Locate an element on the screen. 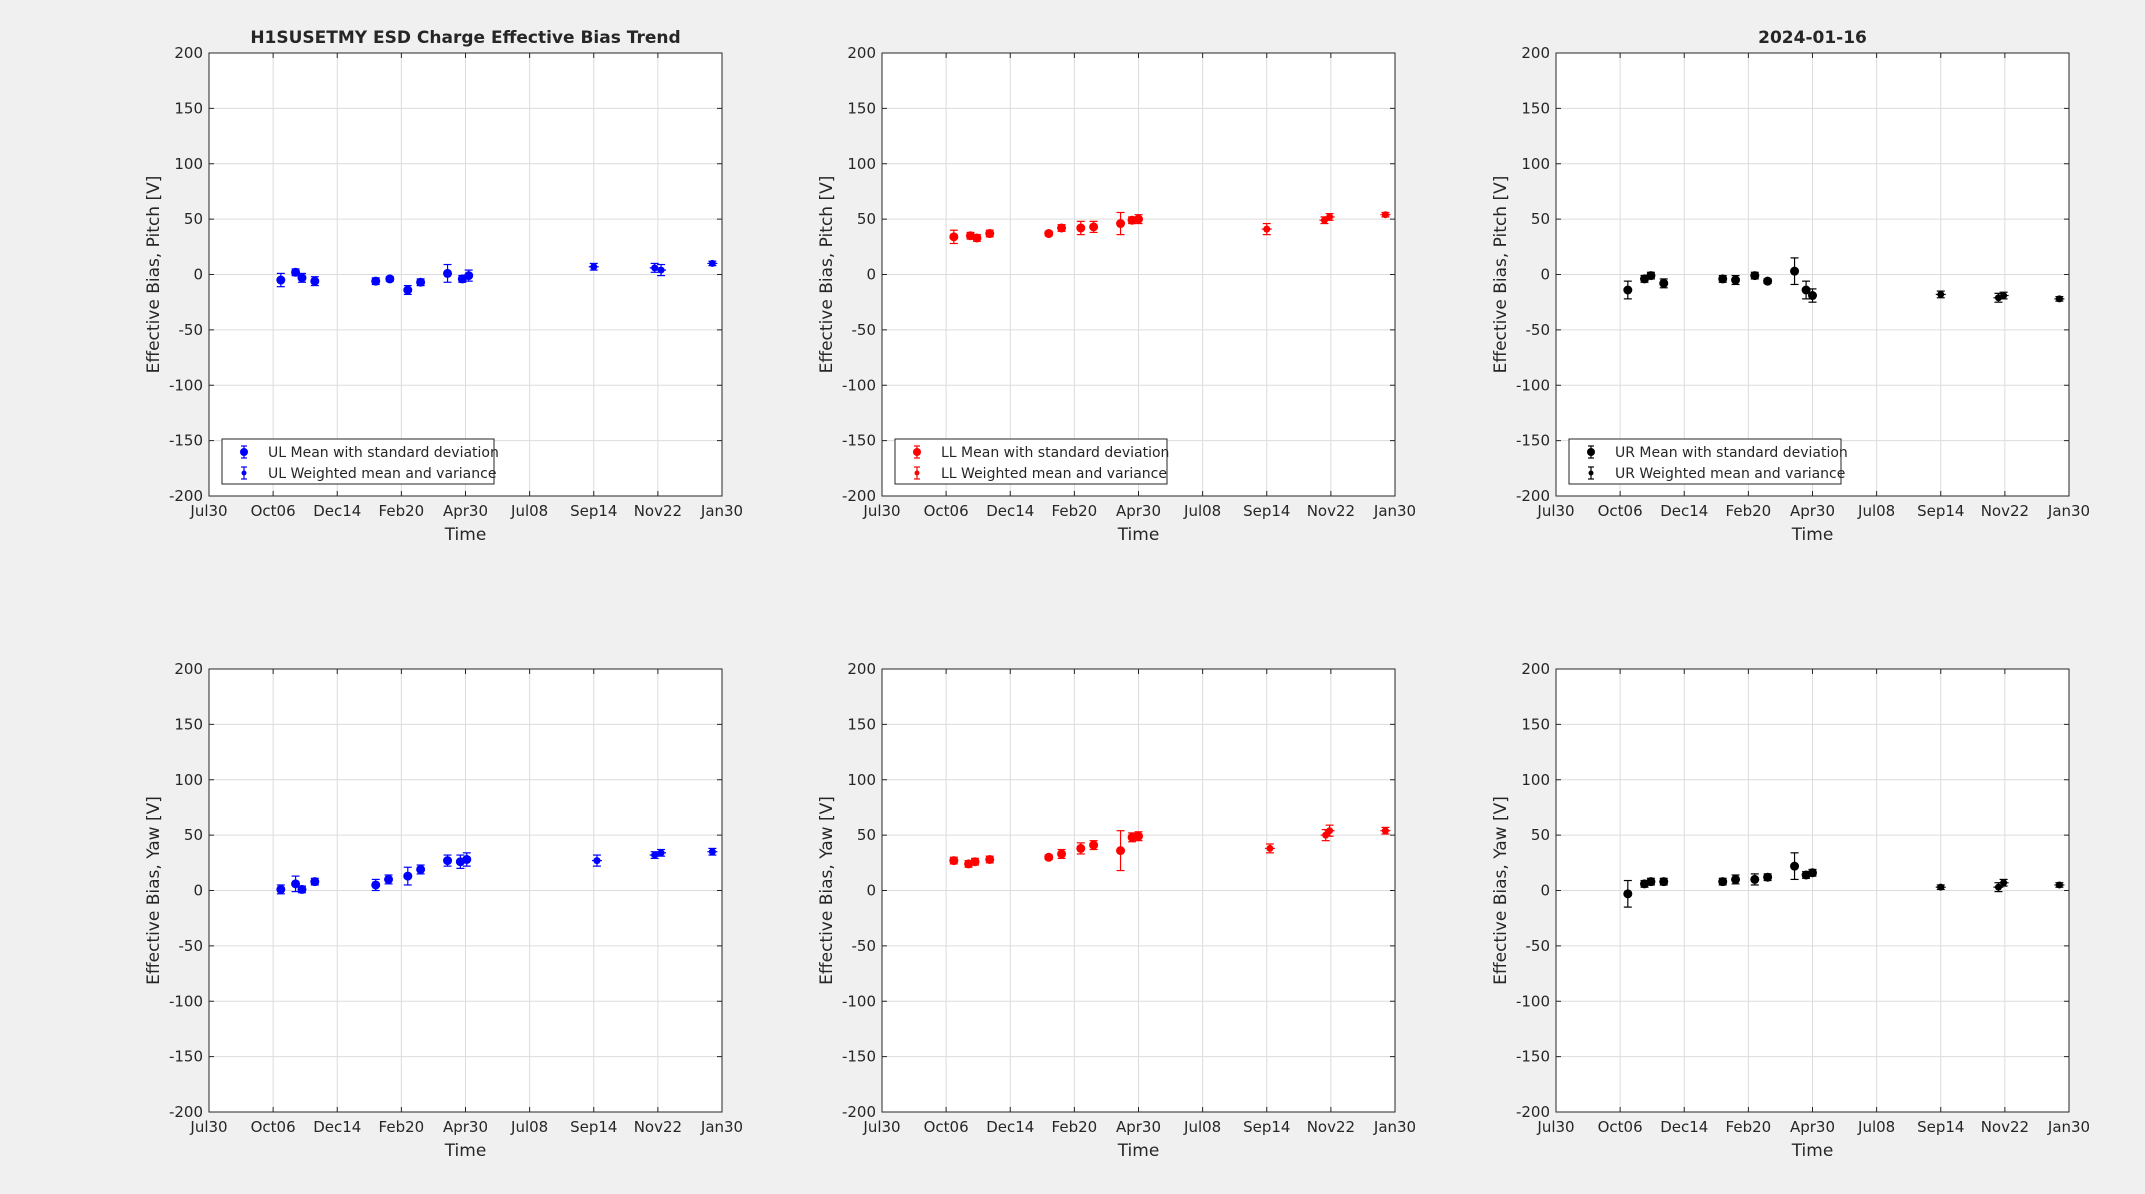 The height and width of the screenshot is (1194, 2145). legend-label: UR Mean with standard deviation is located at coordinates (1731, 453).